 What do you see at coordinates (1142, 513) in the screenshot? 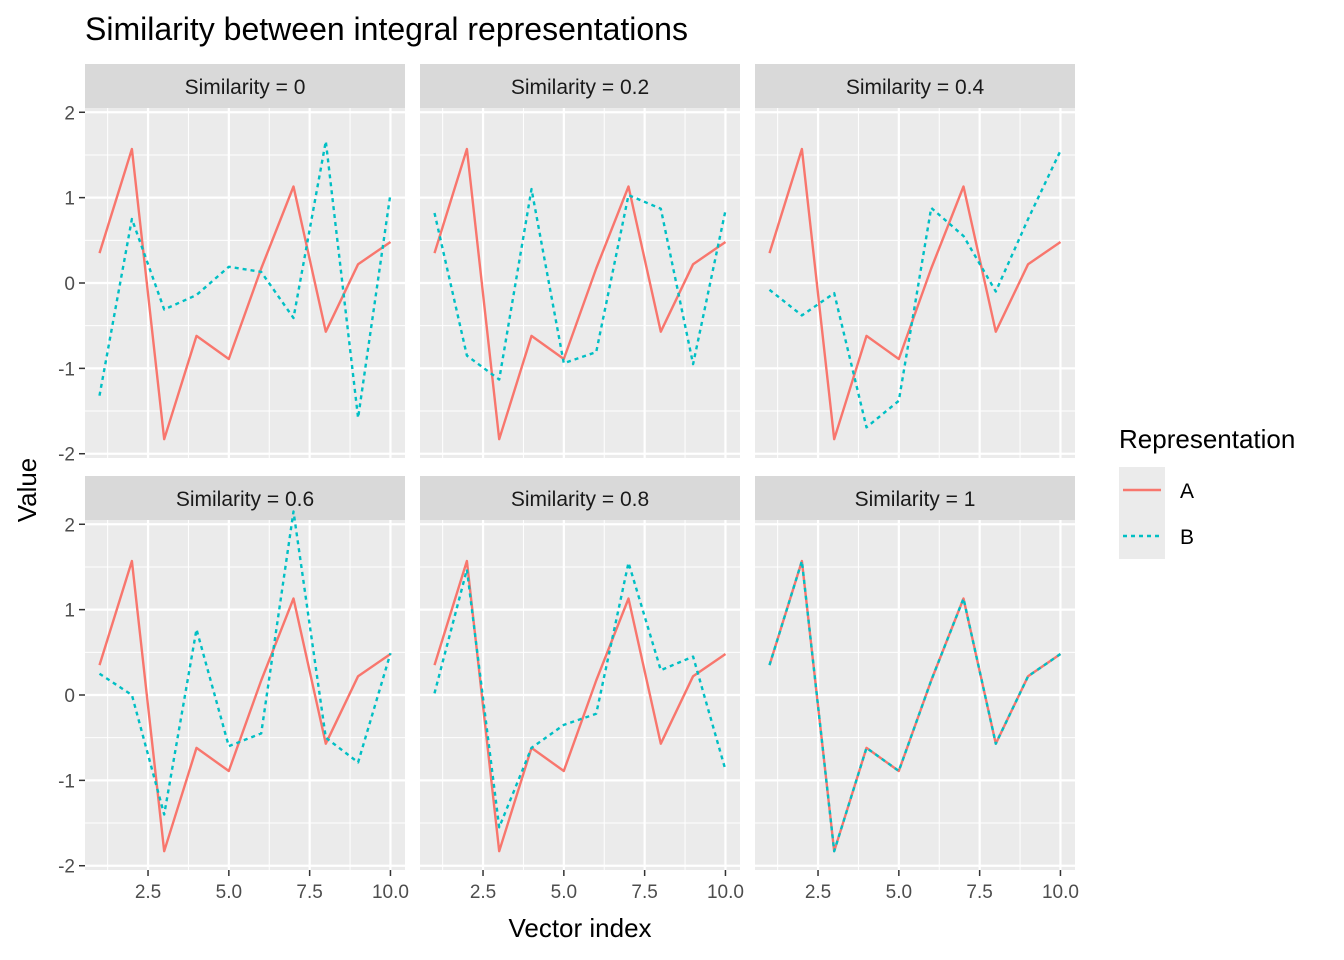
I see `legend-key-background` at bounding box center [1142, 513].